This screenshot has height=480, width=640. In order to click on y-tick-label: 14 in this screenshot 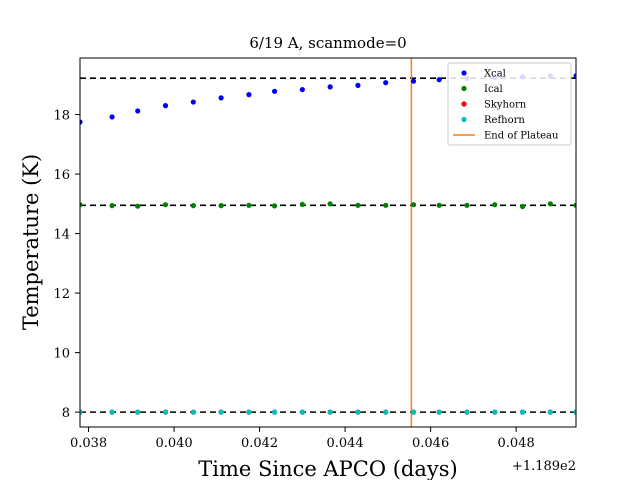, I will do `click(61, 235)`.